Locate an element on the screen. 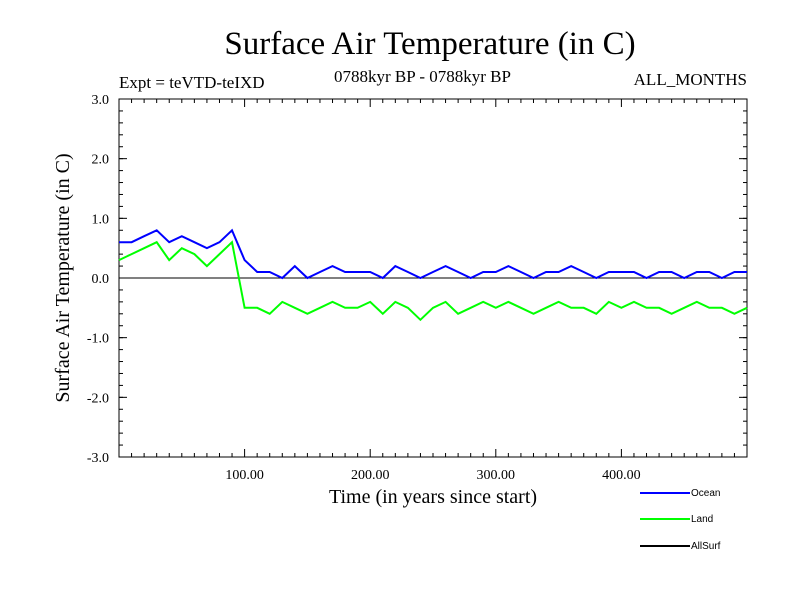 This screenshot has width=800, height=600. y-tick-label: 1.0 is located at coordinates (101, 219).